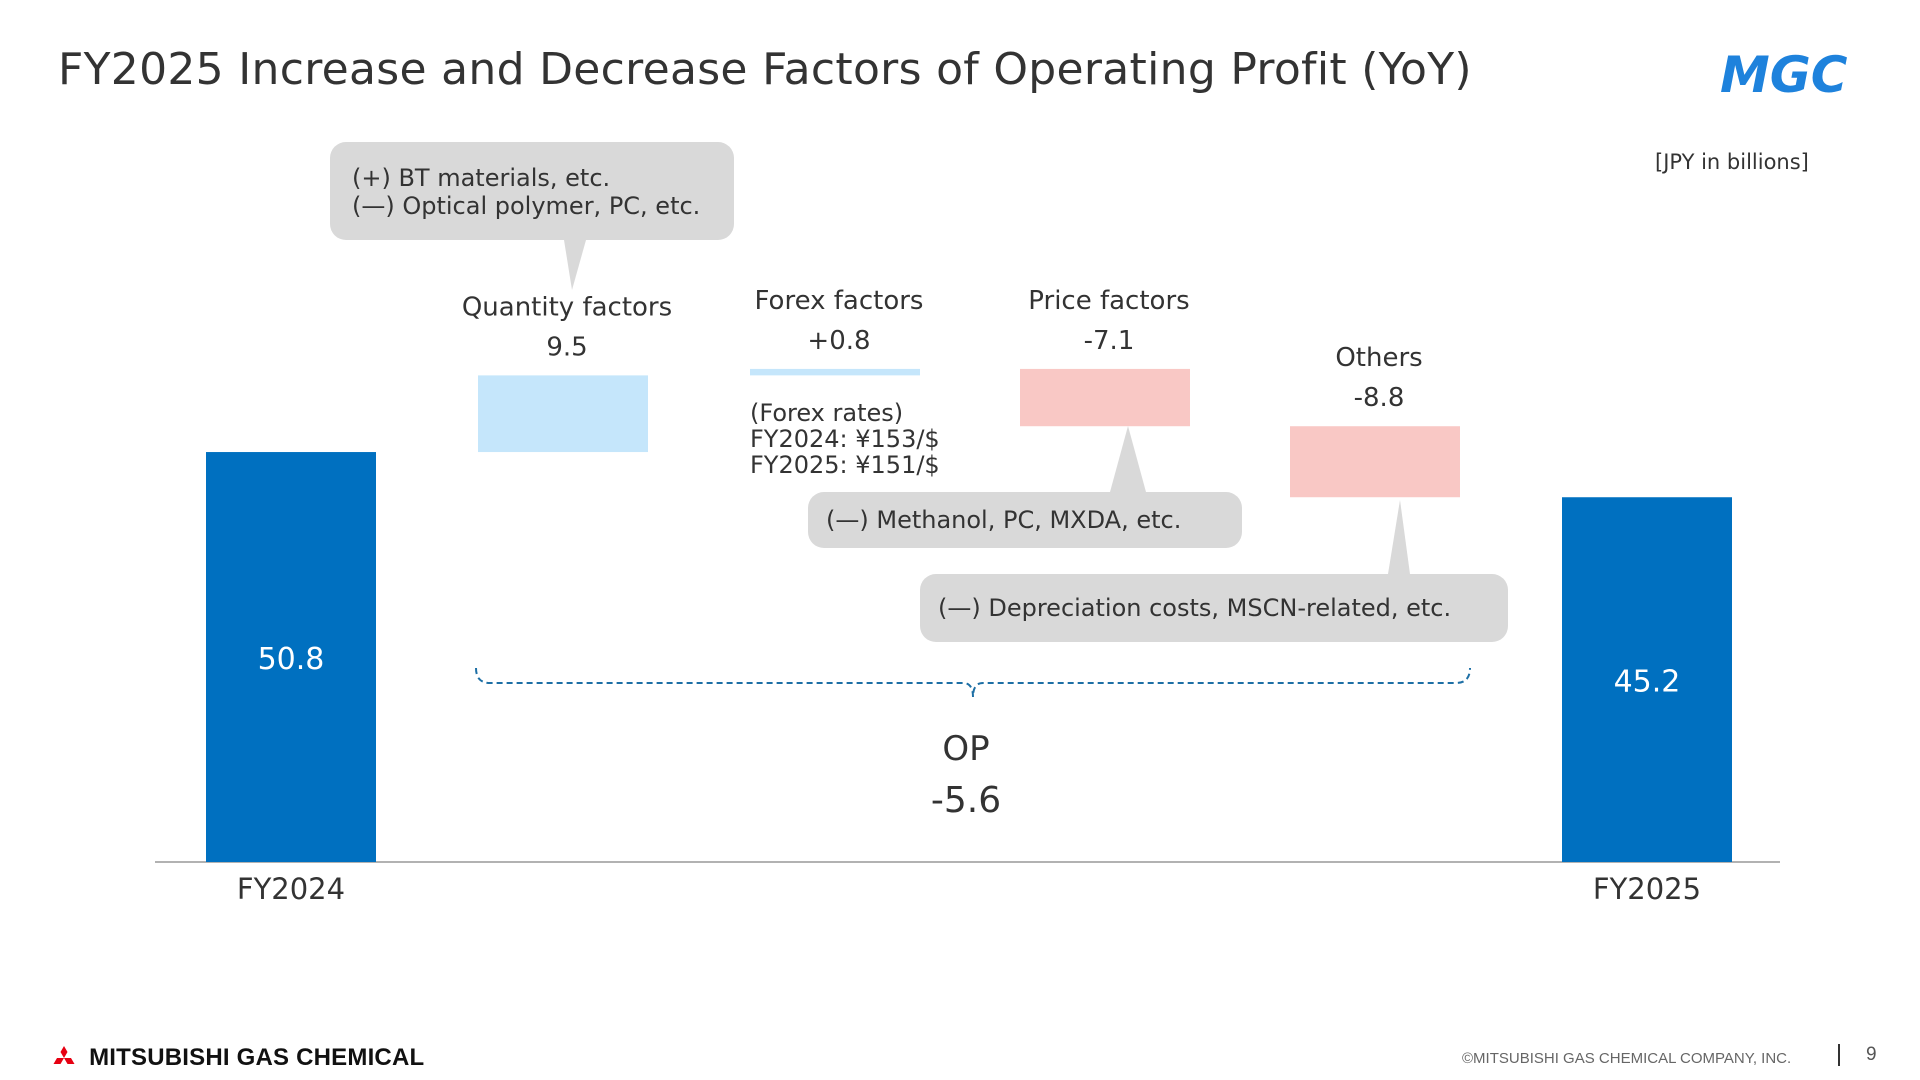 The image size is (1920, 1080). I want to click on bar-fy2024, so click(291, 657).